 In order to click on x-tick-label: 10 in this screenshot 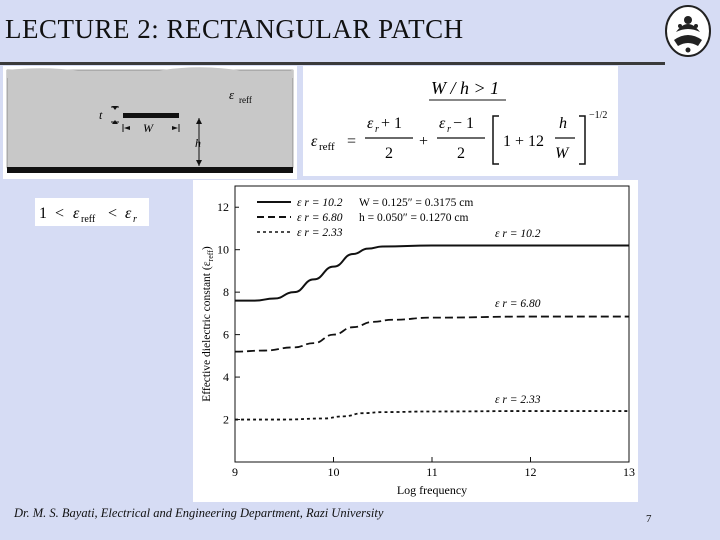, I will do `click(334, 472)`.